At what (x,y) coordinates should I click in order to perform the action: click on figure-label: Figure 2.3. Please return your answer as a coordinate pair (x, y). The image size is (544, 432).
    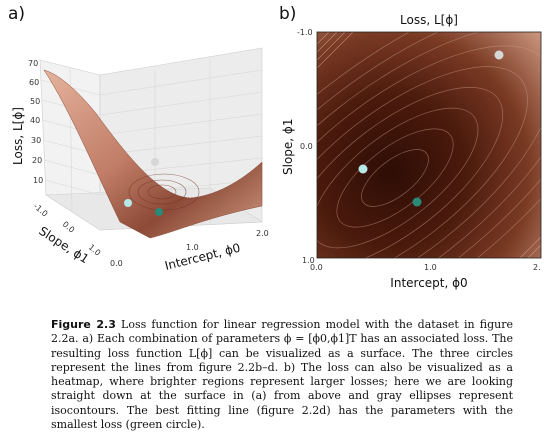
    Looking at the image, I should click on (83, 324).